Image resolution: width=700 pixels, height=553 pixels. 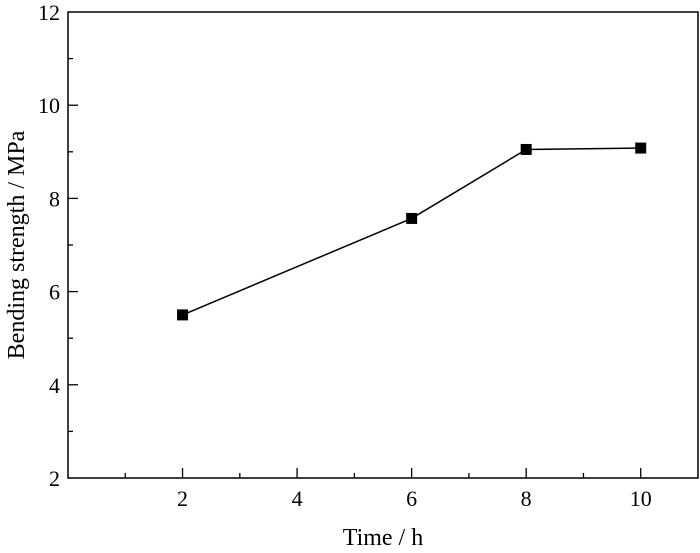 What do you see at coordinates (297, 498) in the screenshot?
I see `x-tick-label: 4` at bounding box center [297, 498].